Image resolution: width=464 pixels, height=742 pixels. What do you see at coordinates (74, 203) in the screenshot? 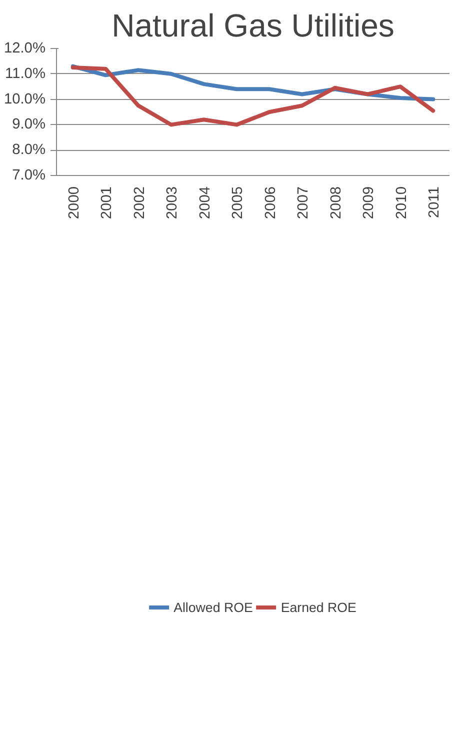
I see `x-tick-label: 2000` at bounding box center [74, 203].